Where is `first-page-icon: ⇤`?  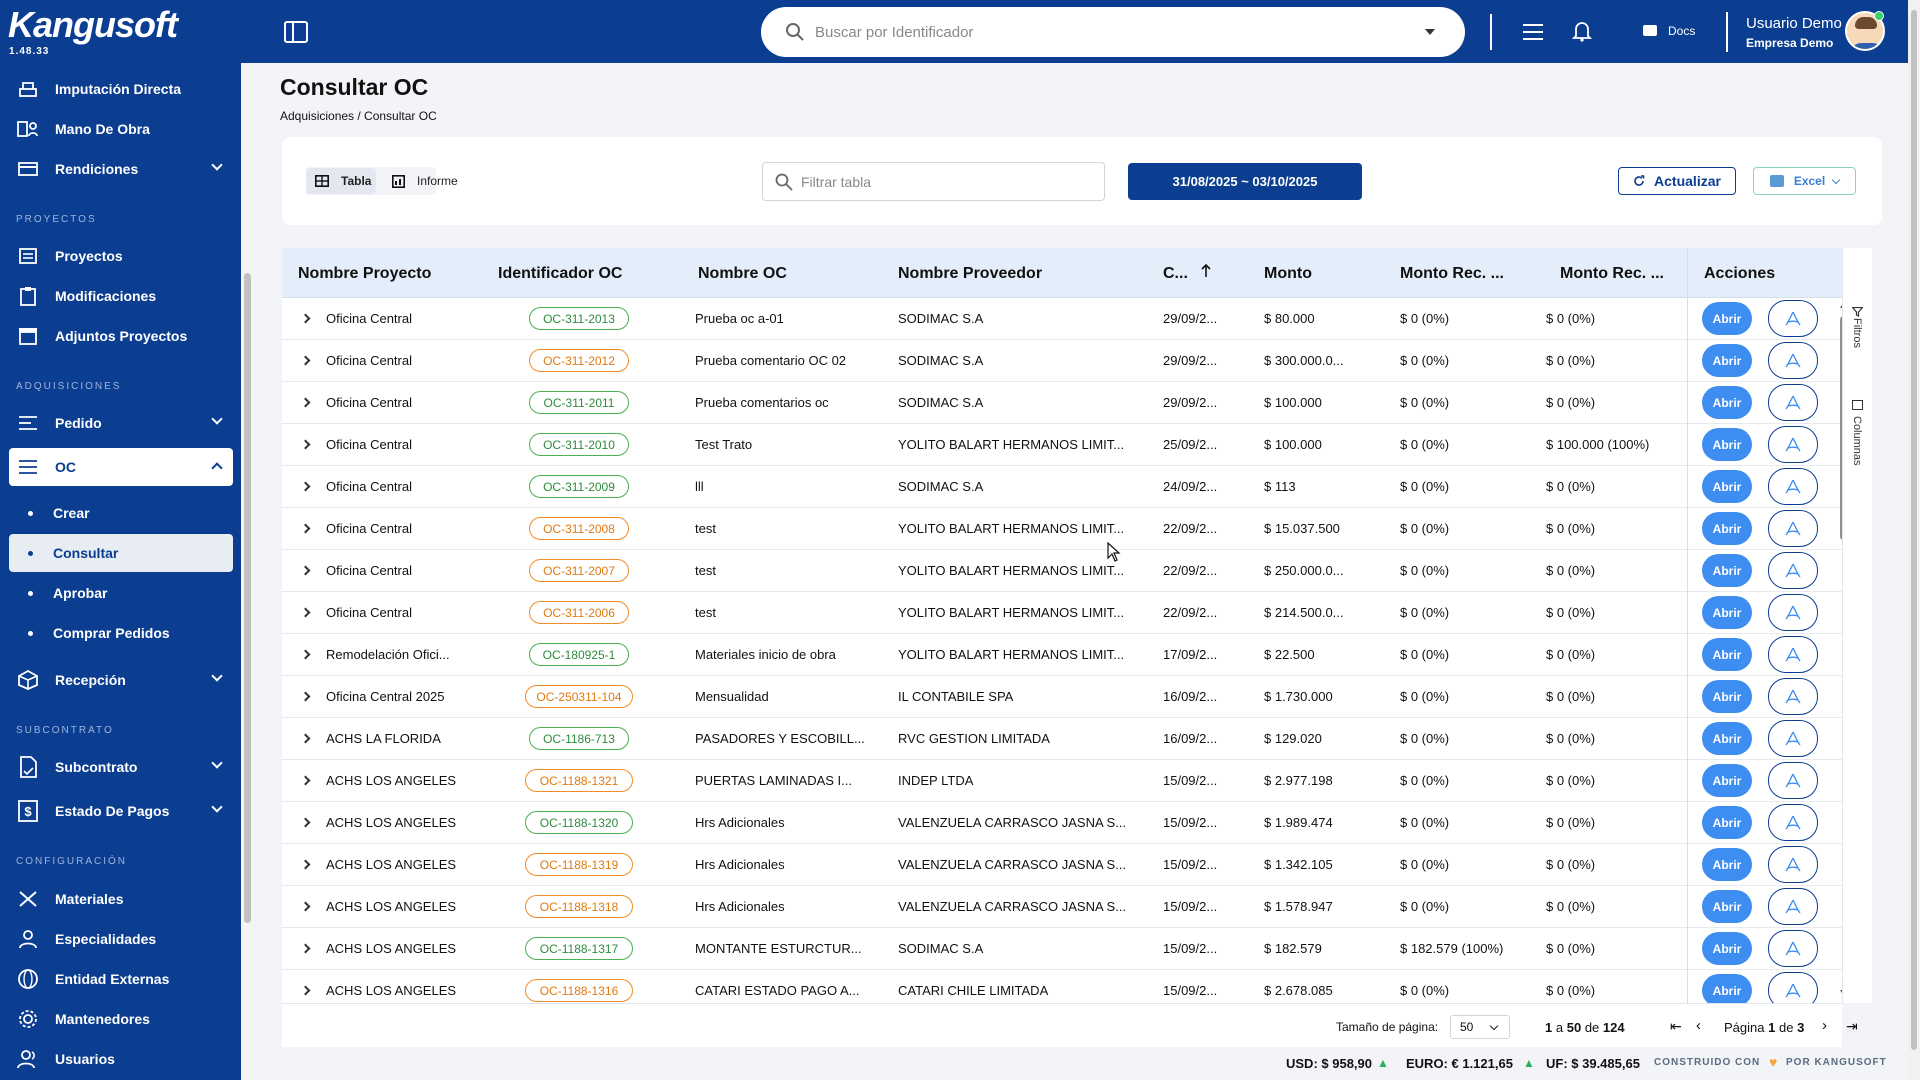
first-page-icon: ⇤ is located at coordinates (1676, 1026).